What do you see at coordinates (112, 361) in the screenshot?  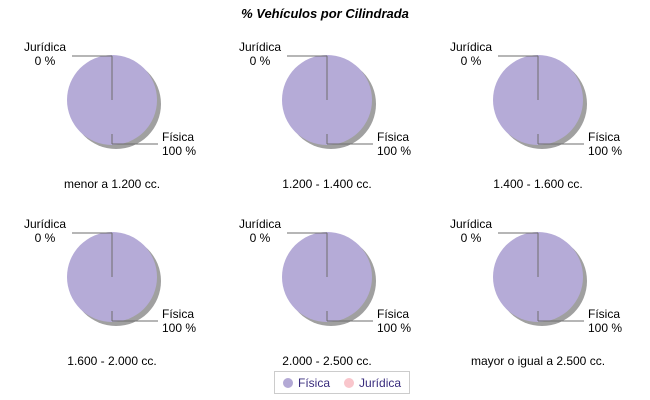 I see `pie-caption-4: 1.600 - 2.000 cc.` at bounding box center [112, 361].